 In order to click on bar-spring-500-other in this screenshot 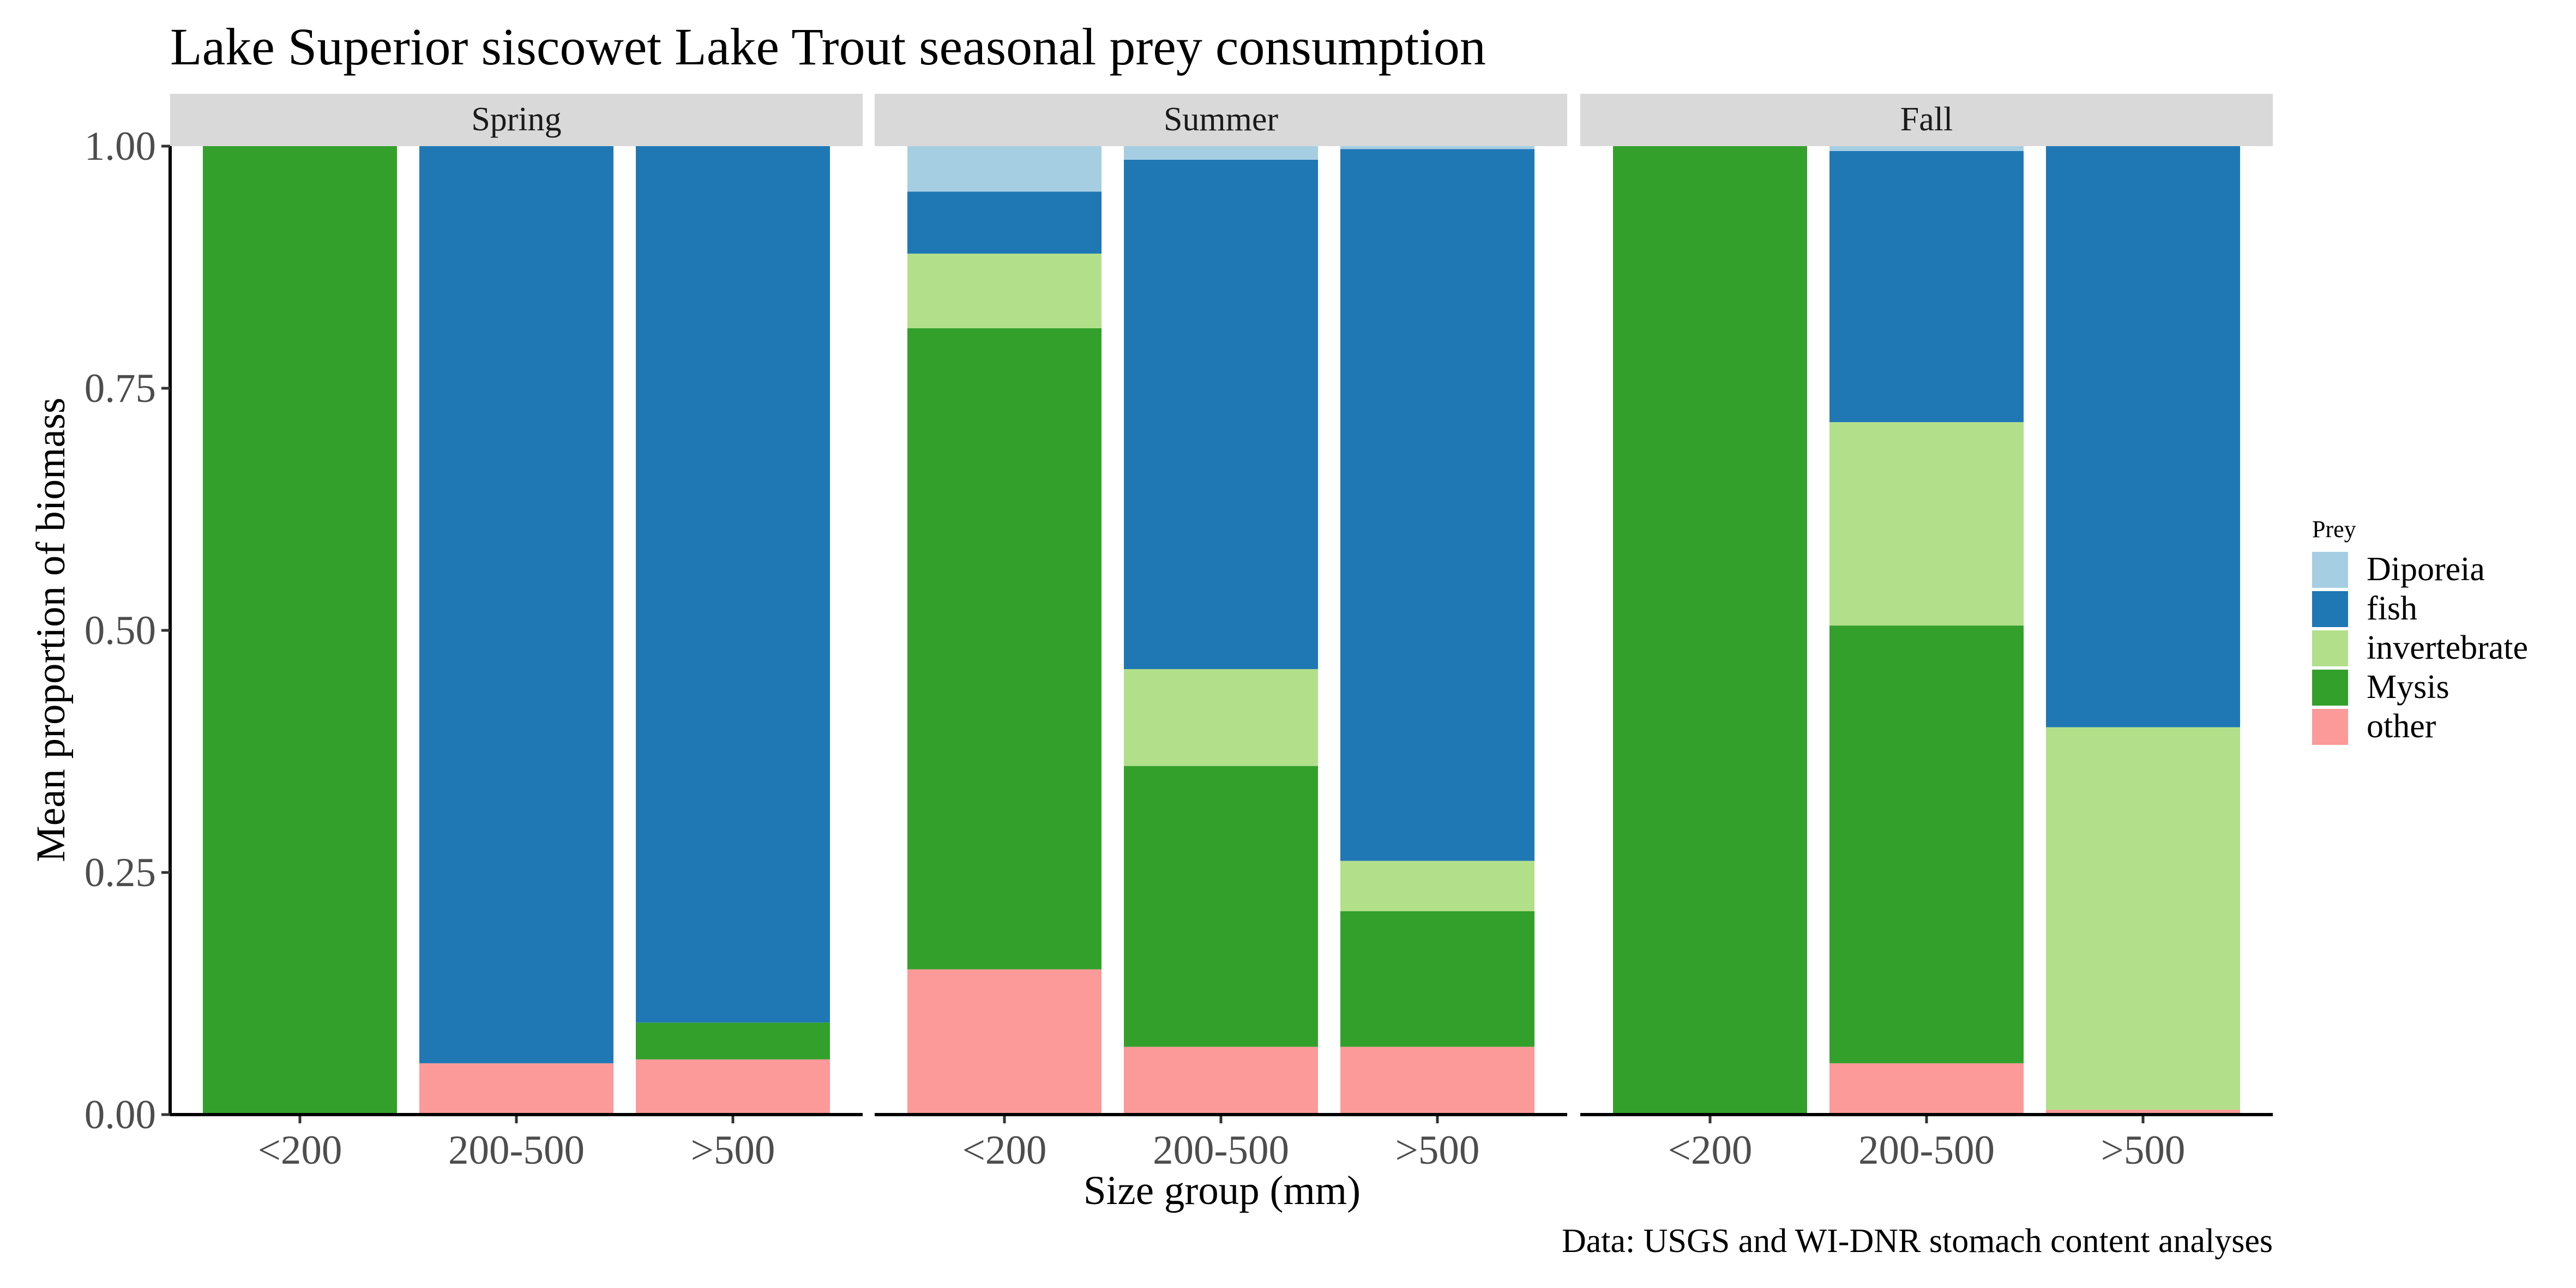, I will do `click(733, 1087)`.